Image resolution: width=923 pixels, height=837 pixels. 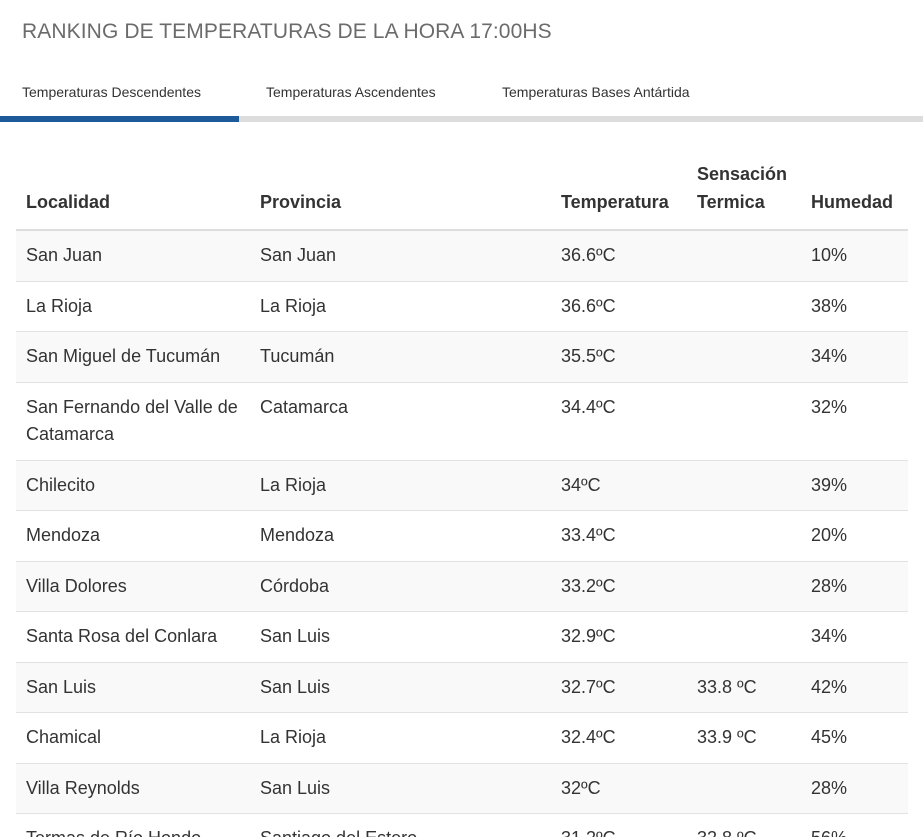 I want to click on active-tab-indicator, so click(x=119, y=119).